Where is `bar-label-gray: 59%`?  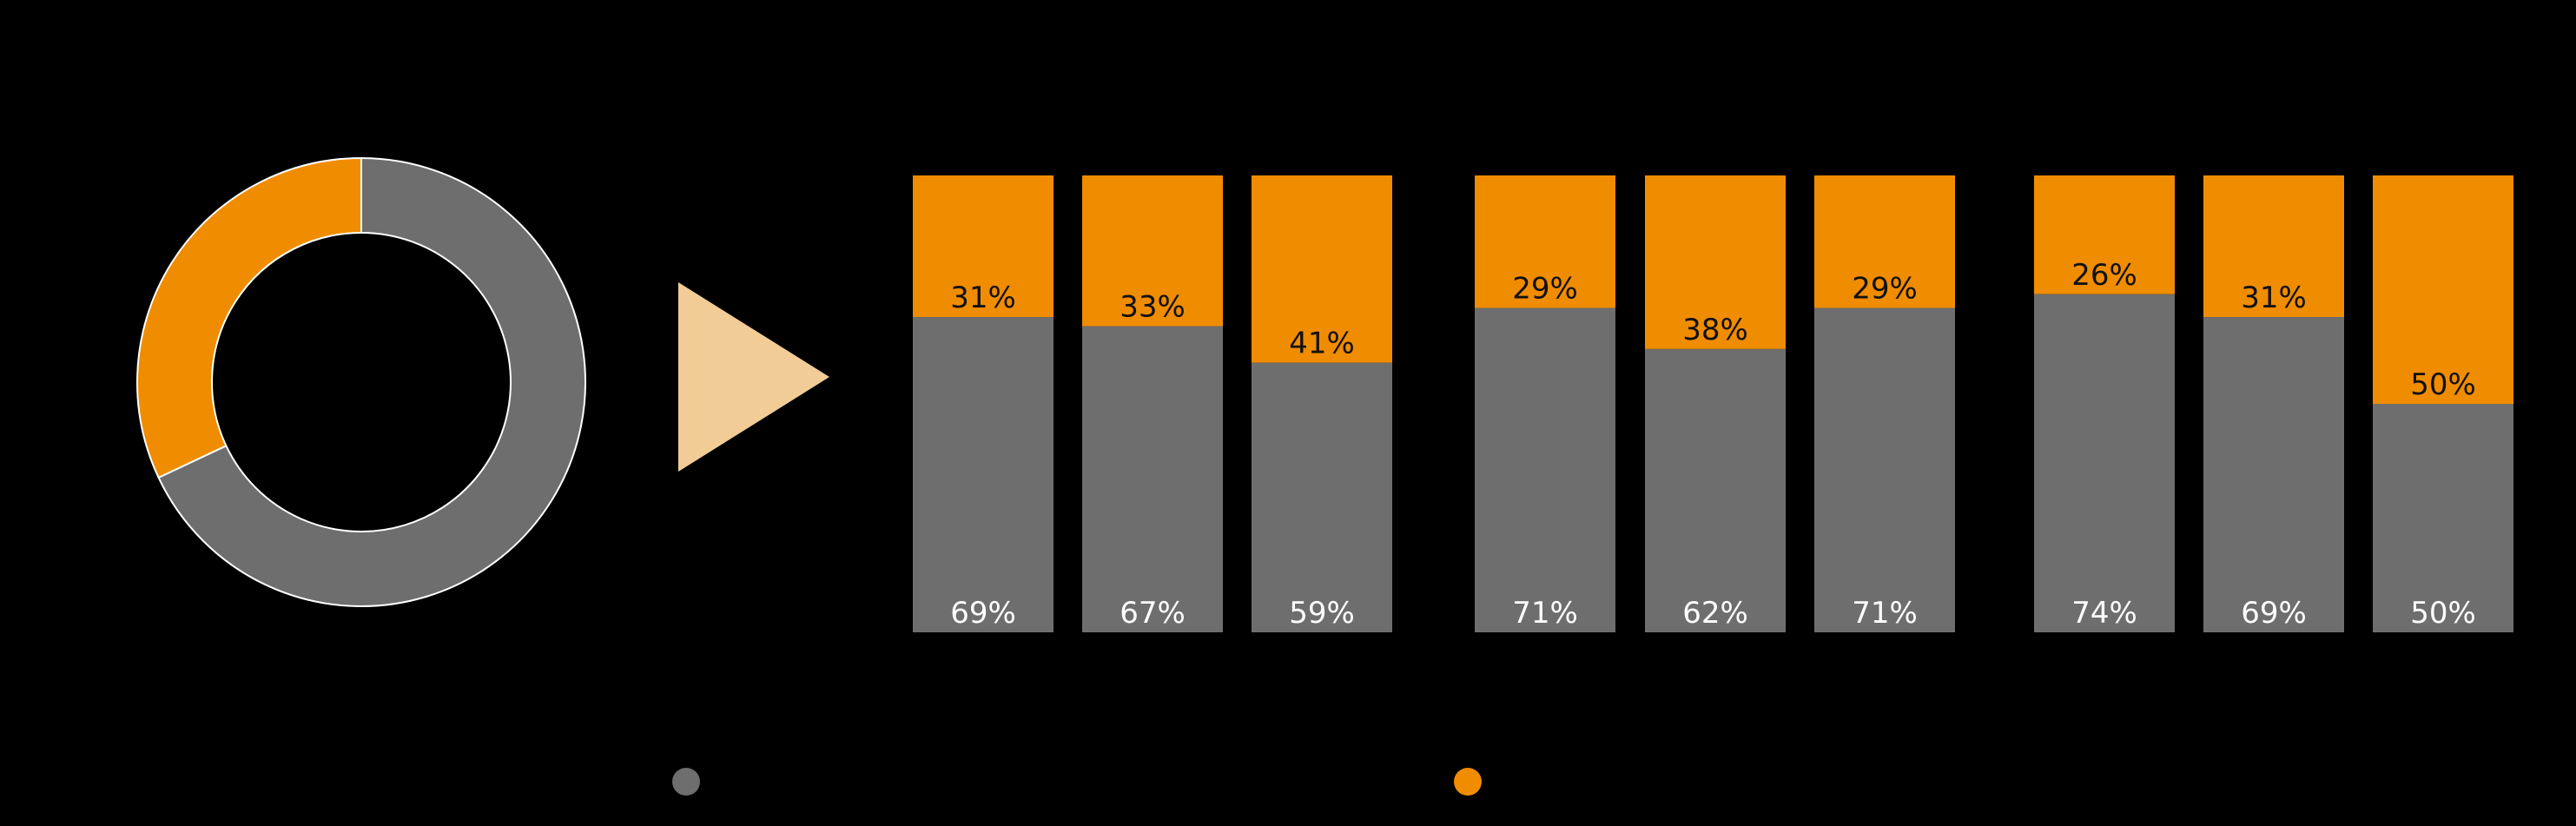
bar-label-gray: 59% is located at coordinates (1322, 613).